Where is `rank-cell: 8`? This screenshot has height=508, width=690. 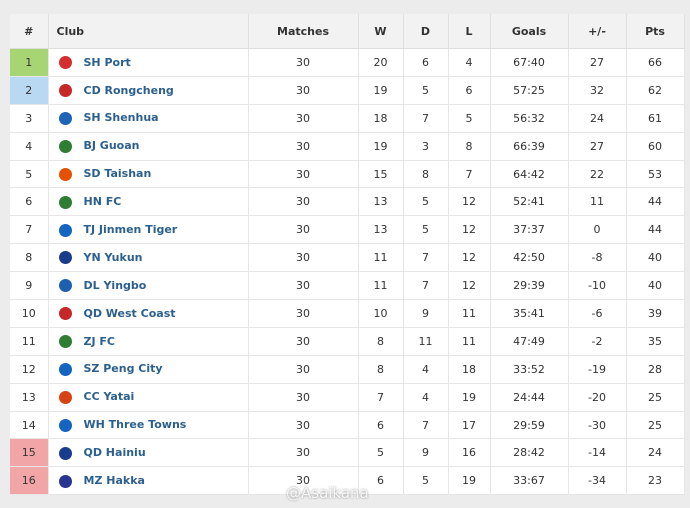 rank-cell: 8 is located at coordinates (29, 258).